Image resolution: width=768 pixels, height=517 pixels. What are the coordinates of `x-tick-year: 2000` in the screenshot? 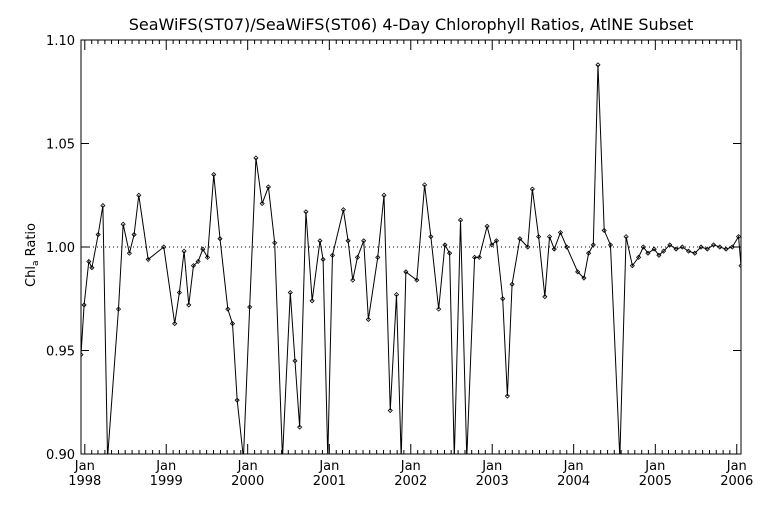 It's located at (247, 481).